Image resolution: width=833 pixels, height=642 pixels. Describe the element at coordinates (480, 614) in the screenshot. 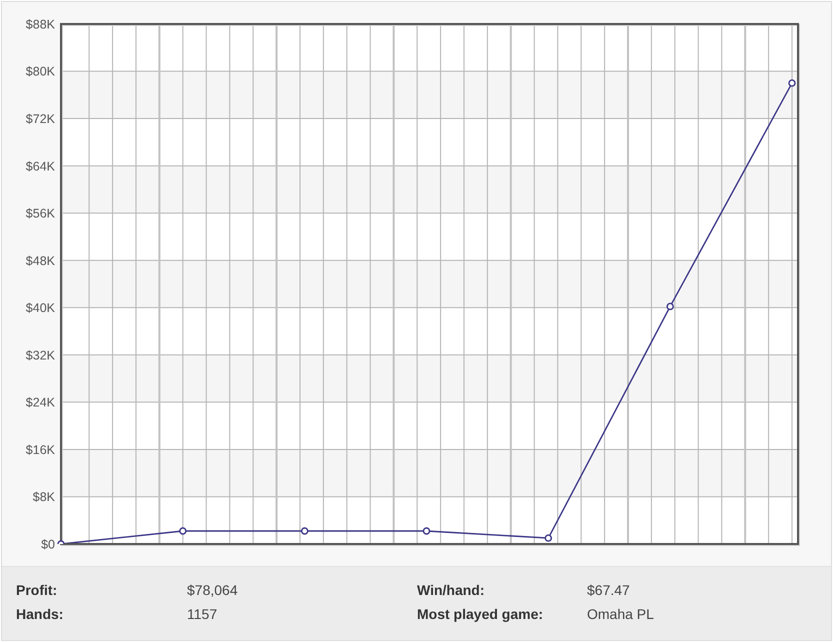

I see `text: Most played game:` at that location.